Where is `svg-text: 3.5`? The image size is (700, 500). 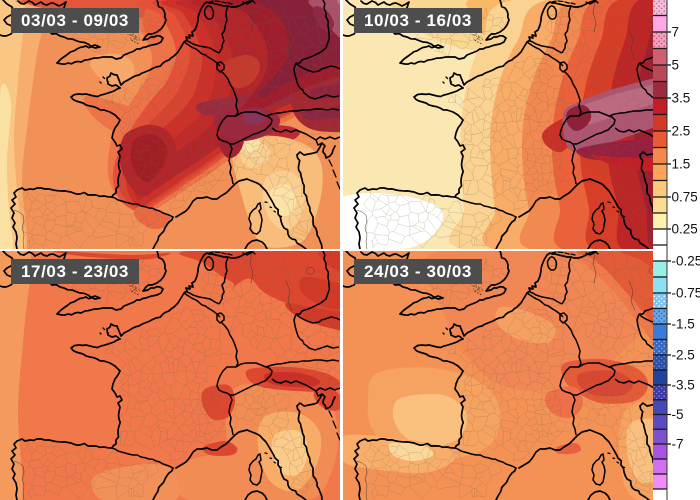 svg-text: 3.5 is located at coordinates (681, 98).